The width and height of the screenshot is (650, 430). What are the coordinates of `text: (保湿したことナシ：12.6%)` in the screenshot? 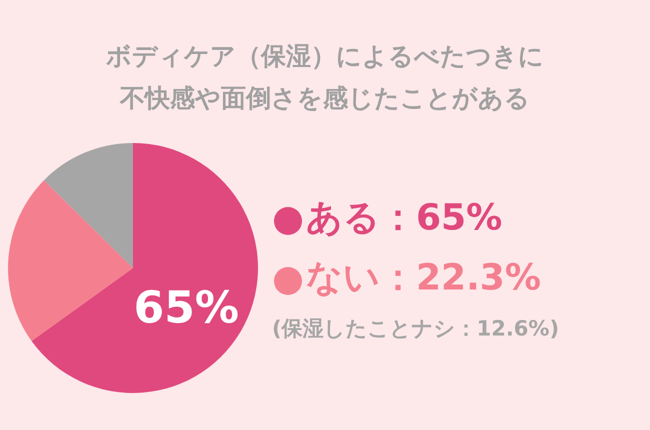 It's located at (416, 328).